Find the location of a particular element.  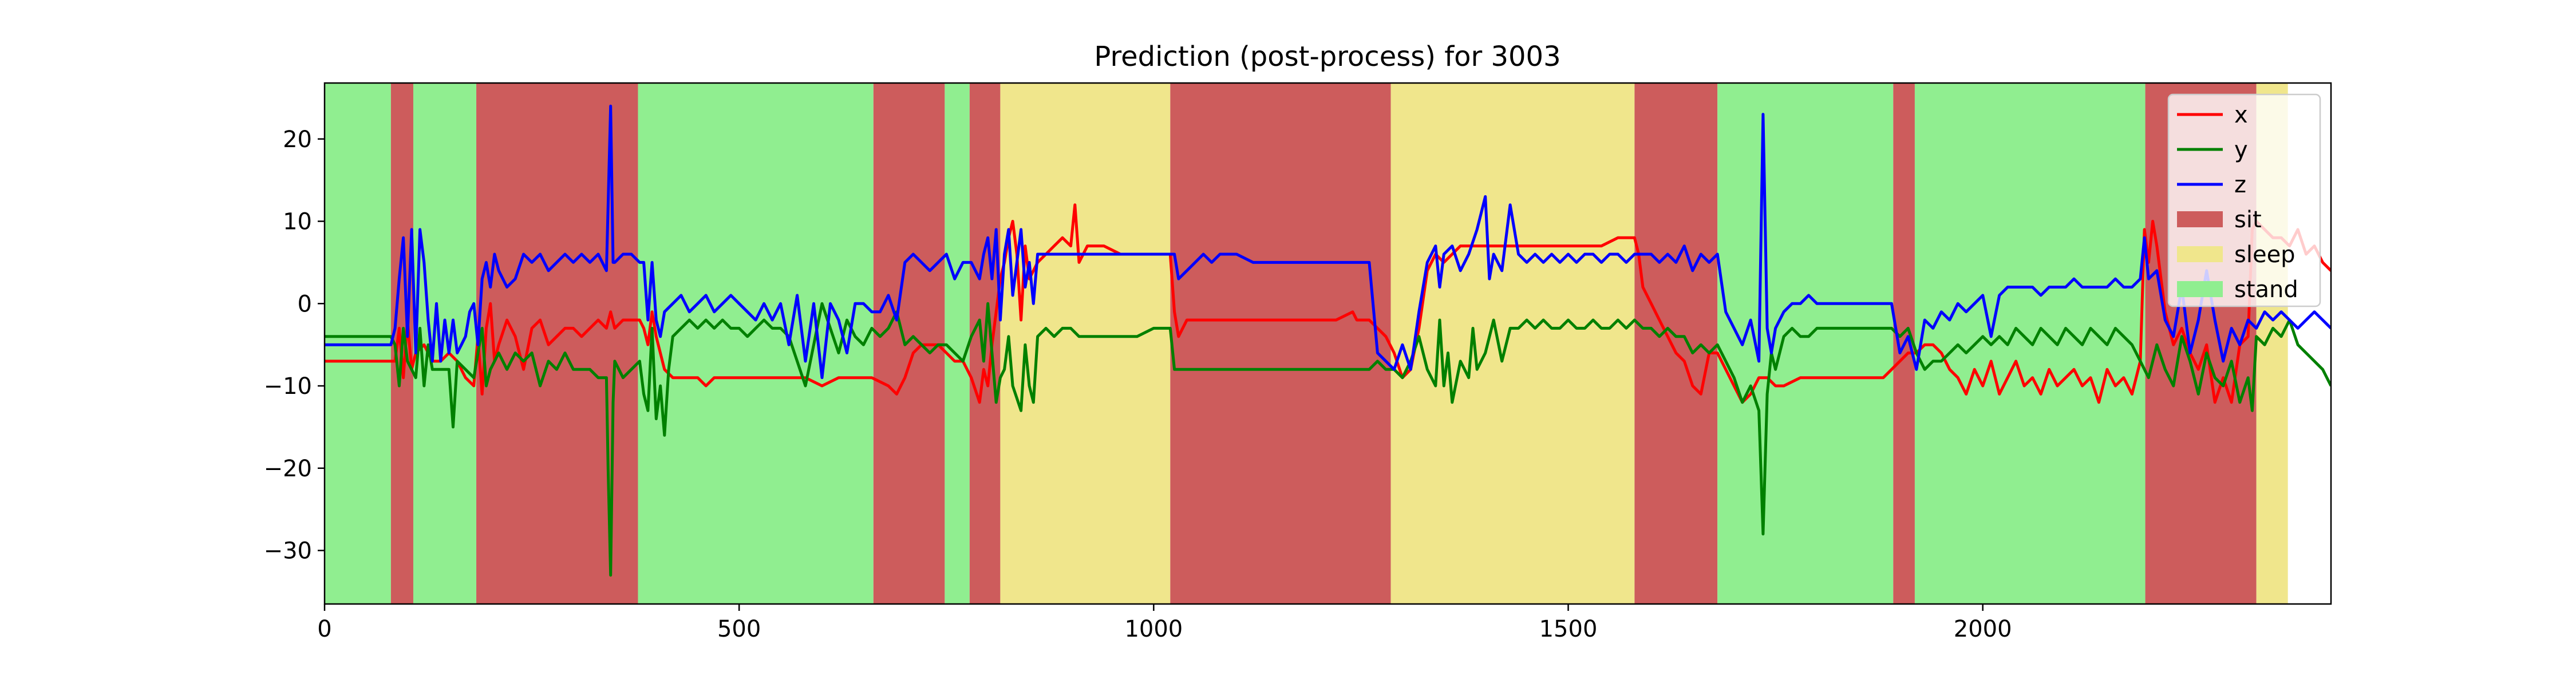

x-tick-label: 1000 is located at coordinates (1153, 629).